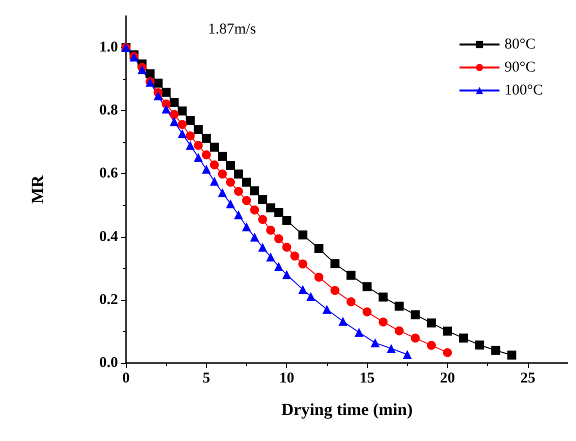 The image size is (576, 441). What do you see at coordinates (524, 90) in the screenshot?
I see `legend-label: 100°C` at bounding box center [524, 90].